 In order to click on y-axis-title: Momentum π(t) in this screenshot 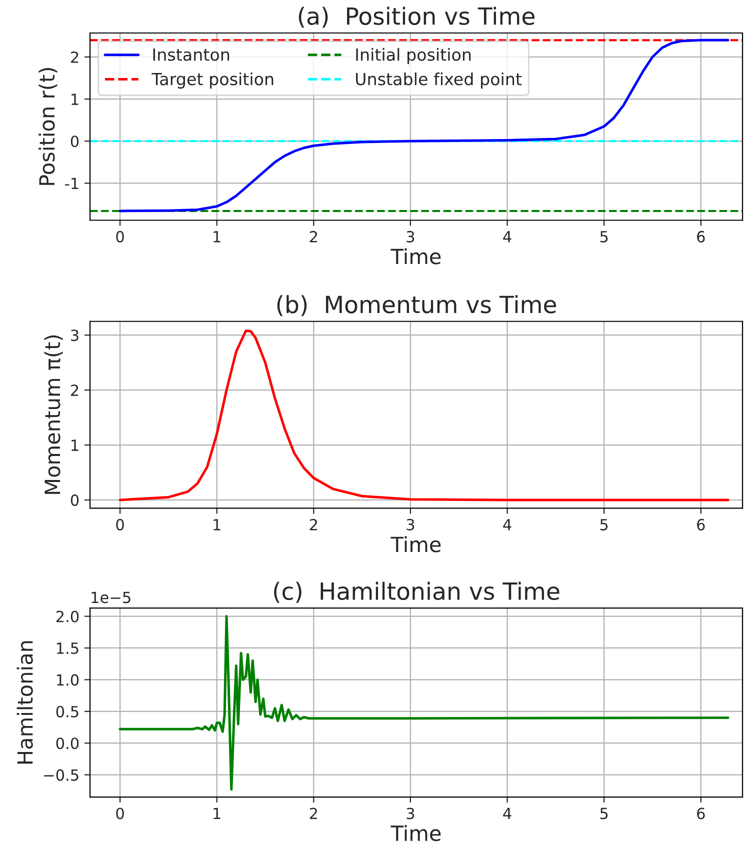, I will do `click(53, 414)`.